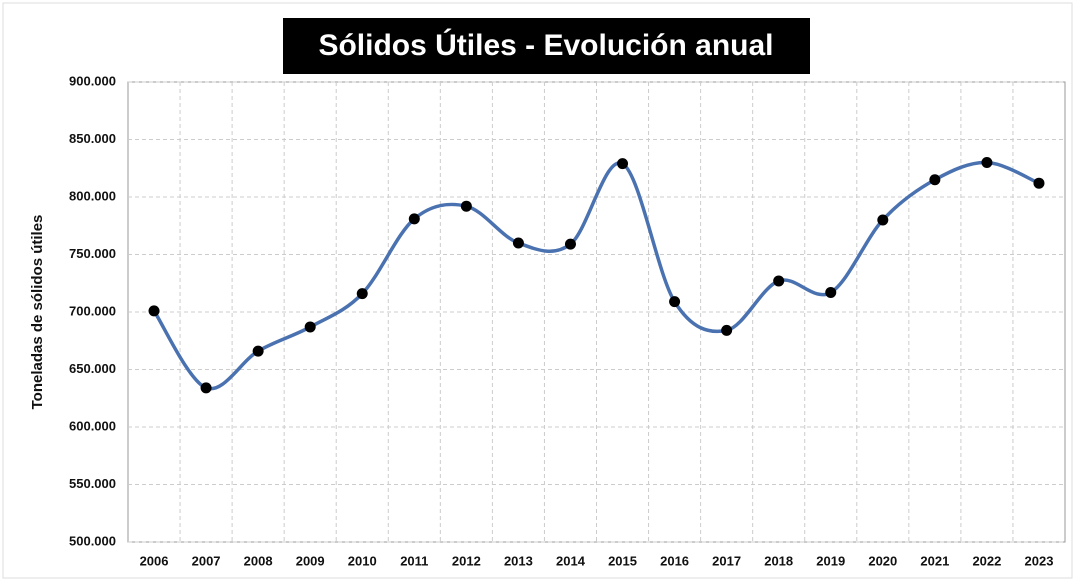 This screenshot has height=586, width=1075. What do you see at coordinates (92, 80) in the screenshot?
I see `y-tick-label: 900.000` at bounding box center [92, 80].